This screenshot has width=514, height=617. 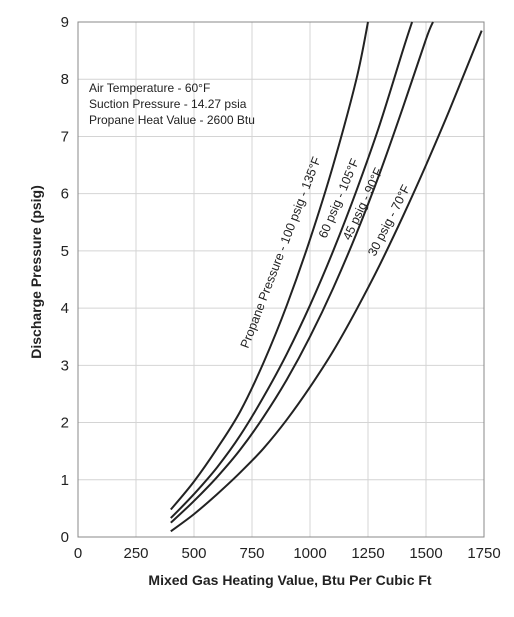 I want to click on y-tick-label: 9, so click(x=65, y=22).